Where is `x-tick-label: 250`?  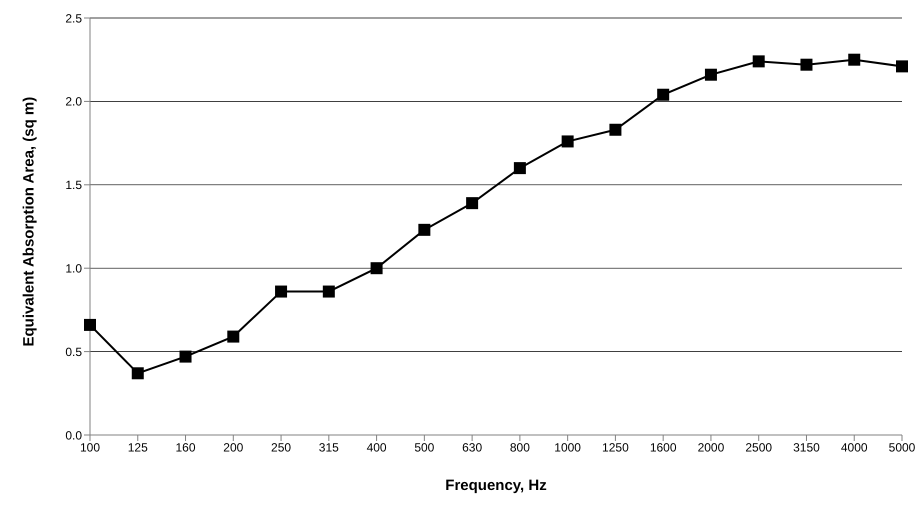
x-tick-label: 250 is located at coordinates (281, 447).